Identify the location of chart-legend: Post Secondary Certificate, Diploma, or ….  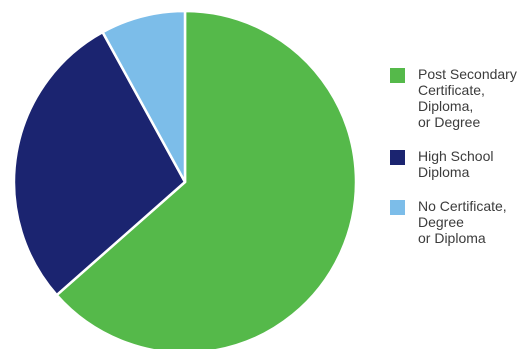
(460, 156).